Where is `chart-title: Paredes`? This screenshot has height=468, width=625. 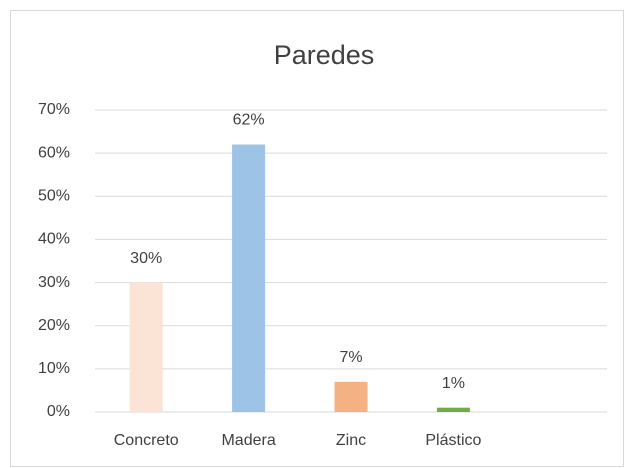 chart-title: Paredes is located at coordinates (324, 55).